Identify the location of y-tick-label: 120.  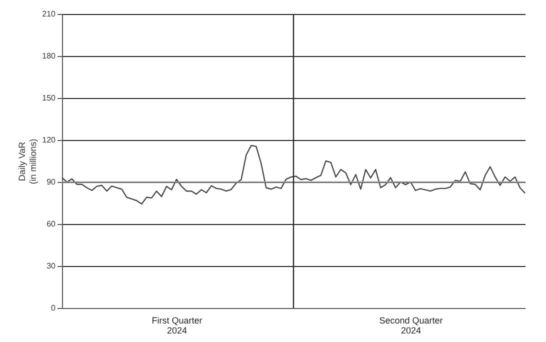
(49, 140).